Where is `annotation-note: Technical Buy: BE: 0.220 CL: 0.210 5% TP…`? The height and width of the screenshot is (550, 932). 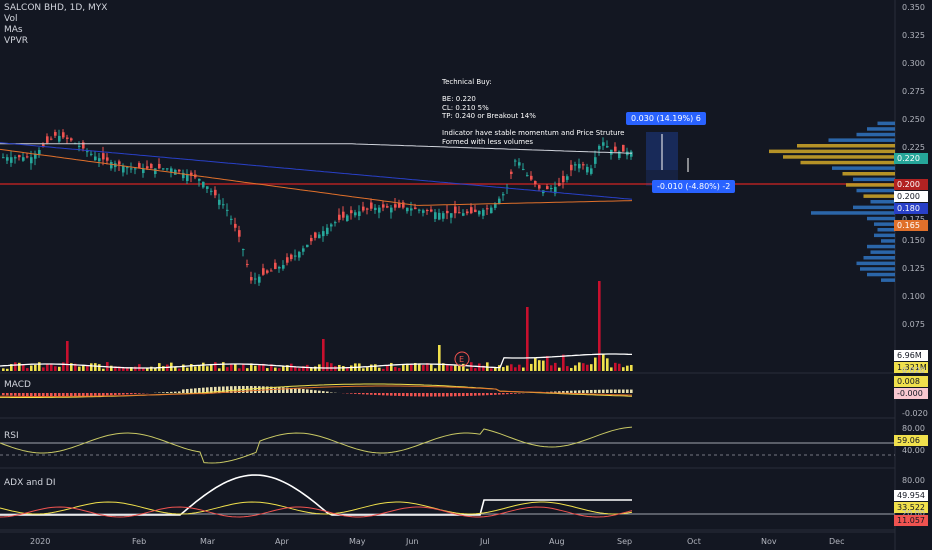 annotation-note: Technical Buy: BE: 0.220 CL: 0.210 5% TP… is located at coordinates (533, 112).